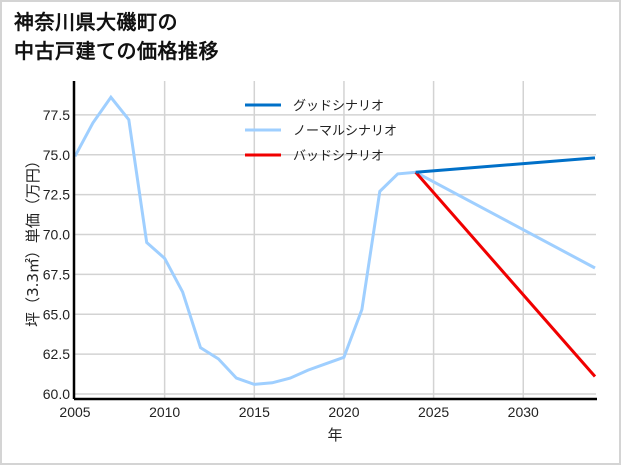 The image size is (621, 465). Describe the element at coordinates (56, 195) in the screenshot. I see `y-tick-label: 72.5` at that location.